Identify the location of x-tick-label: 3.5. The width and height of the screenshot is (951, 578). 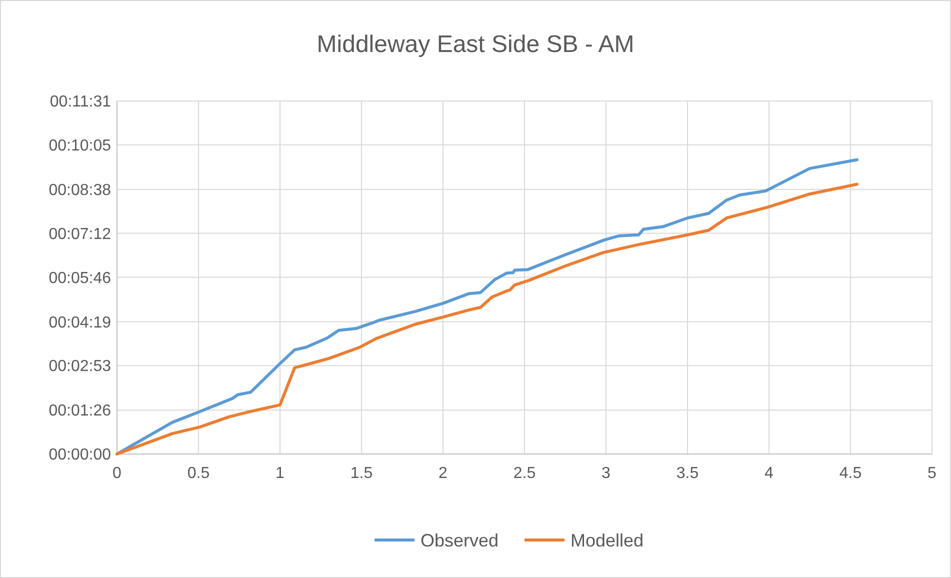
(687, 473).